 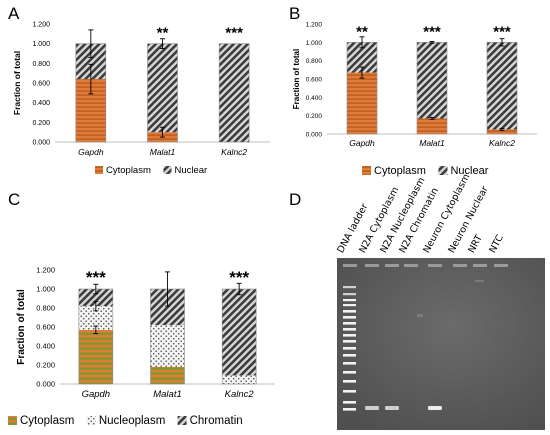 What do you see at coordinates (496, 244) in the screenshot?
I see `gel-lane-label: NTC` at bounding box center [496, 244].